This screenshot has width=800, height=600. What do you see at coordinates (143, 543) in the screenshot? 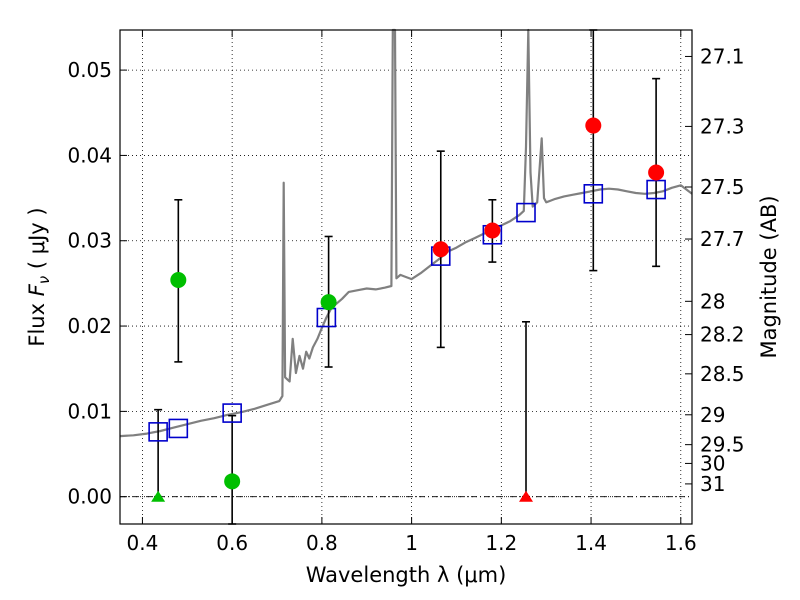
I see `x-tick-label: 0.4` at bounding box center [143, 543].